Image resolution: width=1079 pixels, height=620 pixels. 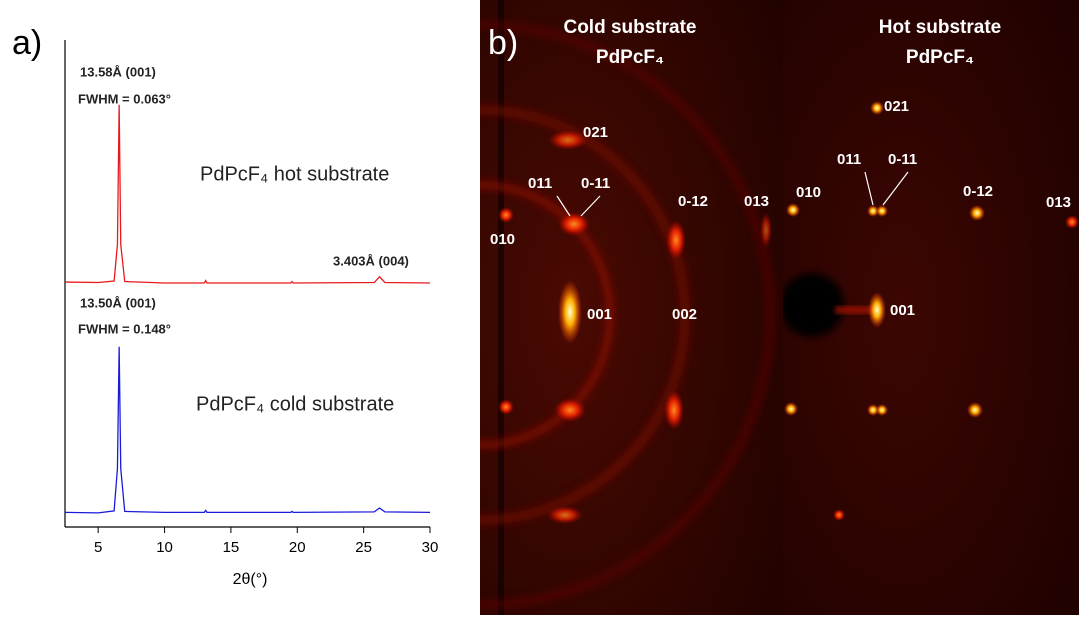 I want to click on x-tick-label: 30, so click(x=430, y=547).